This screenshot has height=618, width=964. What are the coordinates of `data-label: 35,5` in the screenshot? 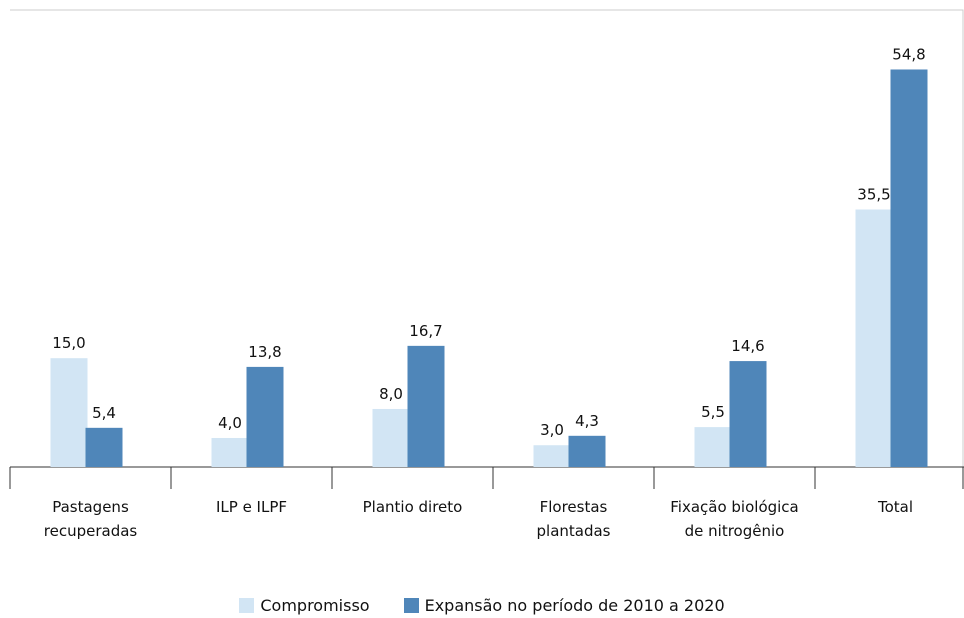 It's located at (873, 194).